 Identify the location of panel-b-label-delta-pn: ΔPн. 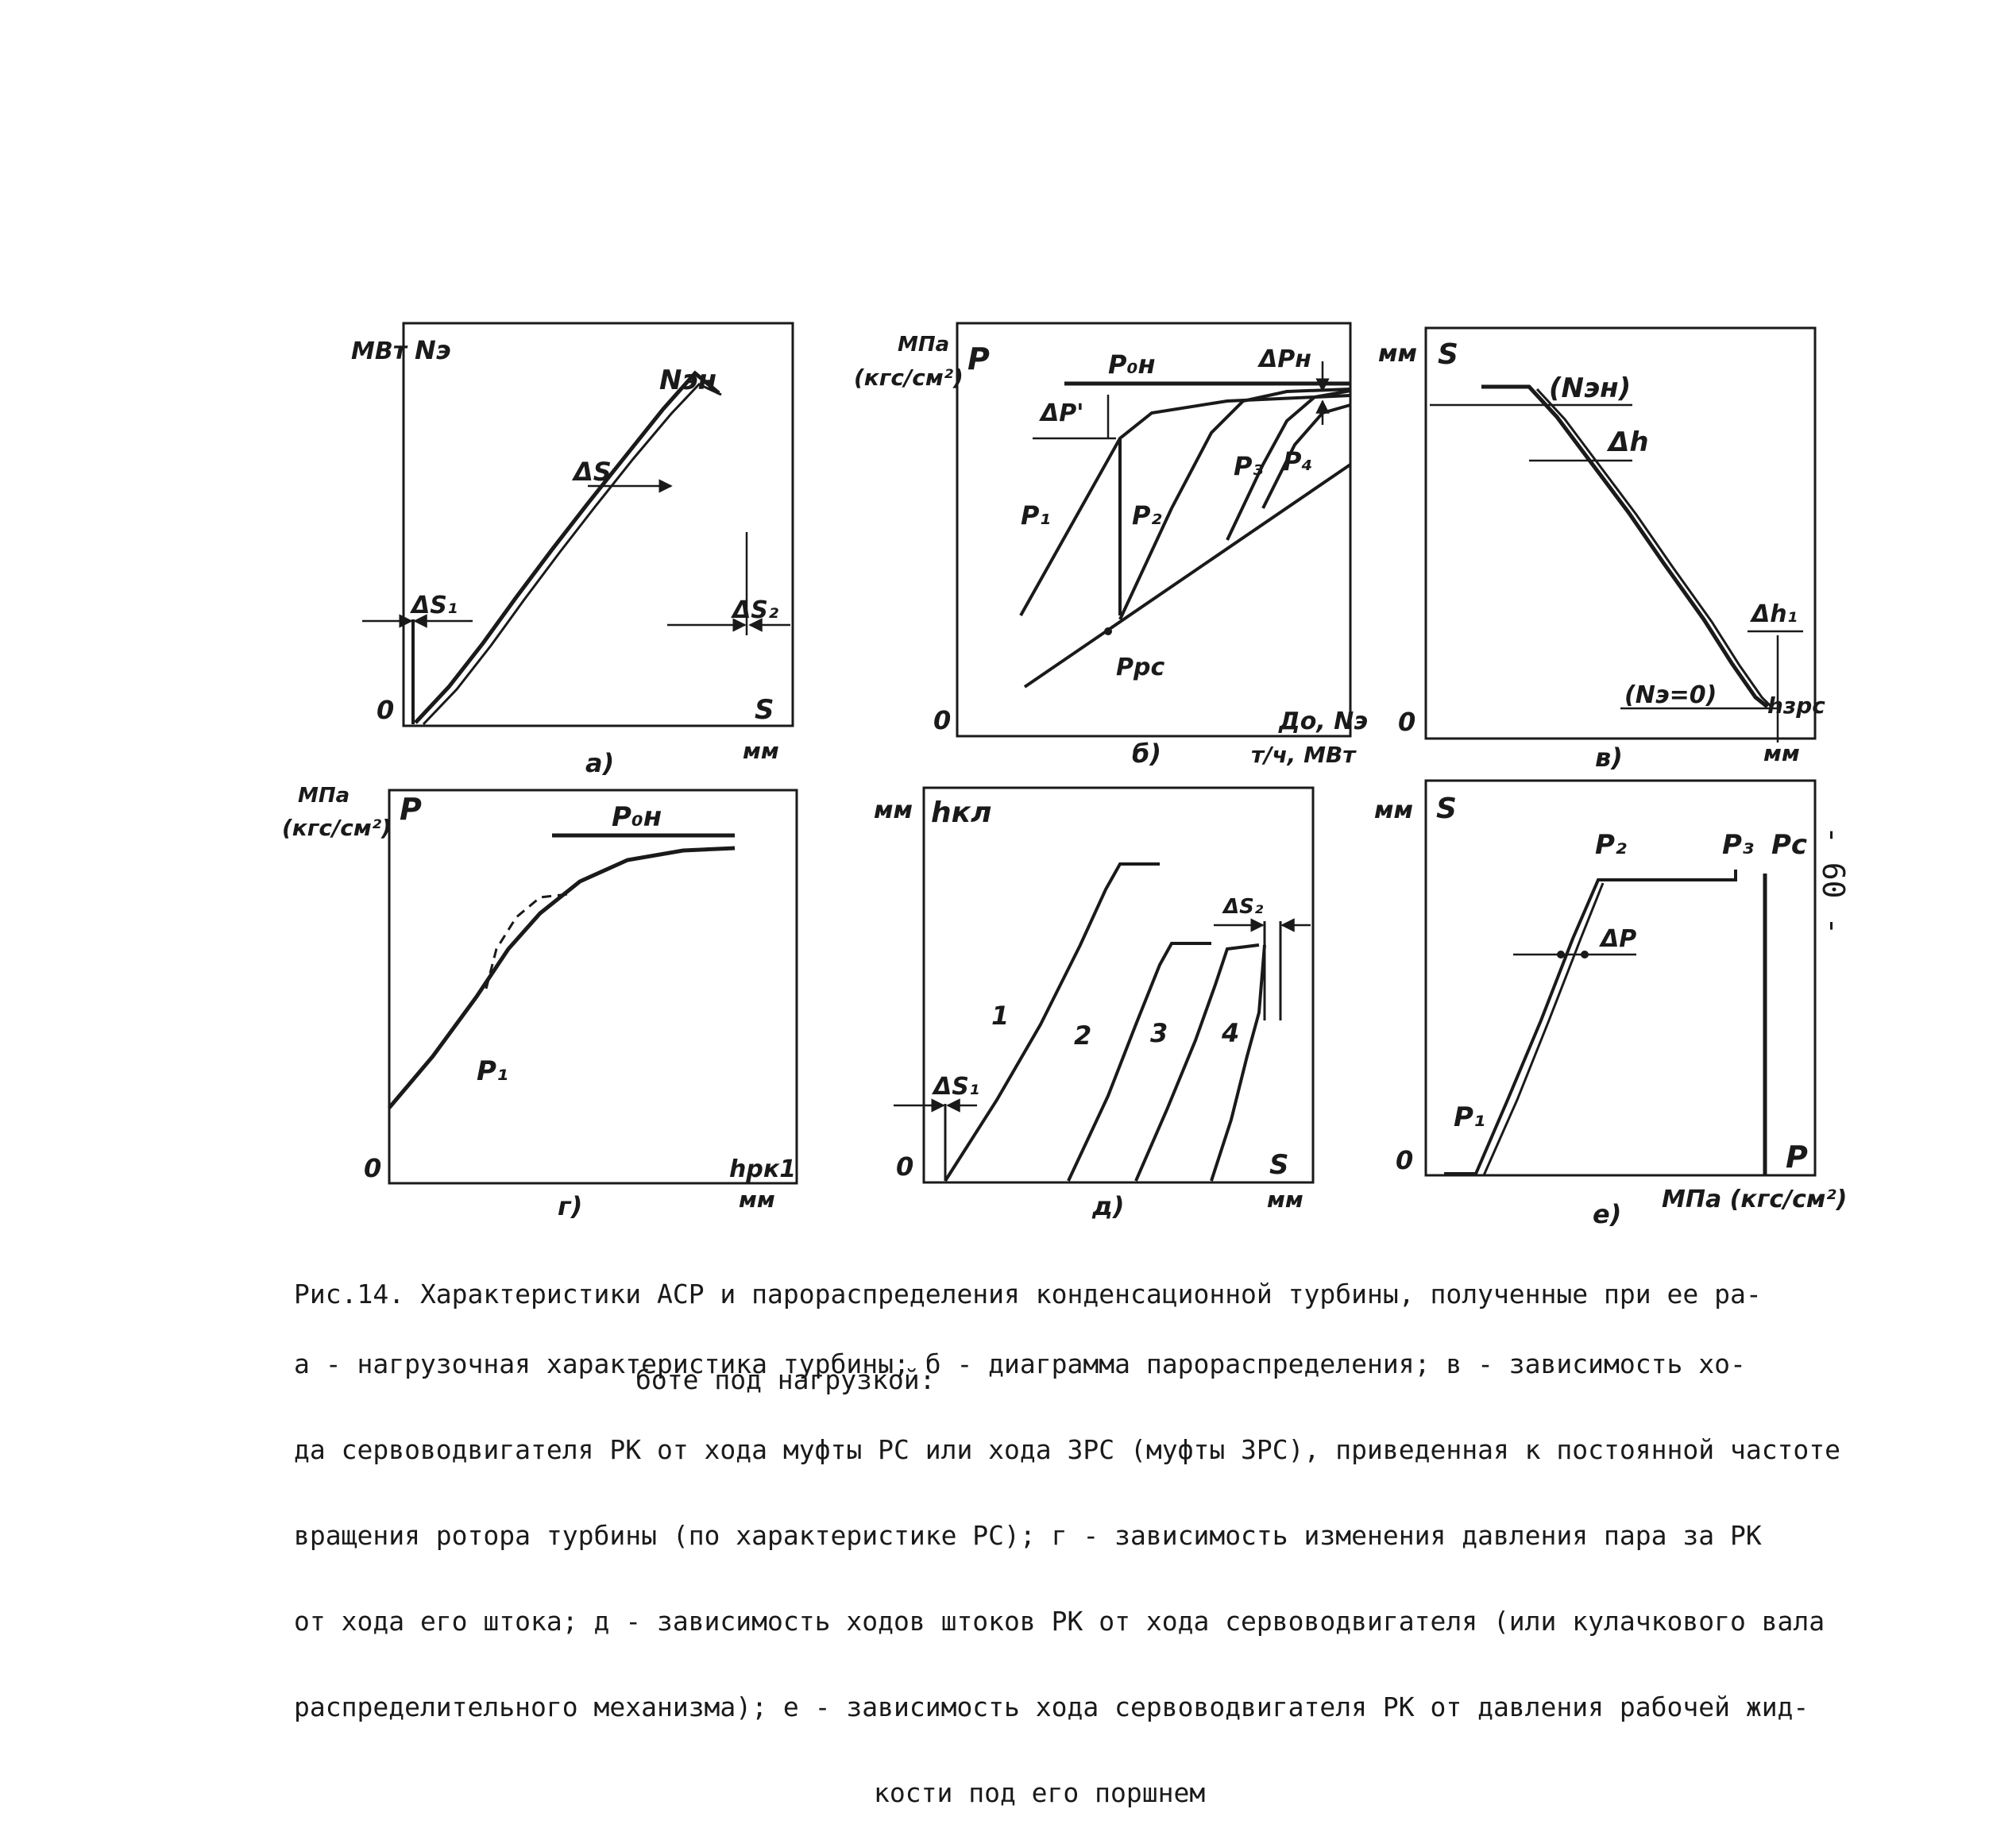
(1284, 359).